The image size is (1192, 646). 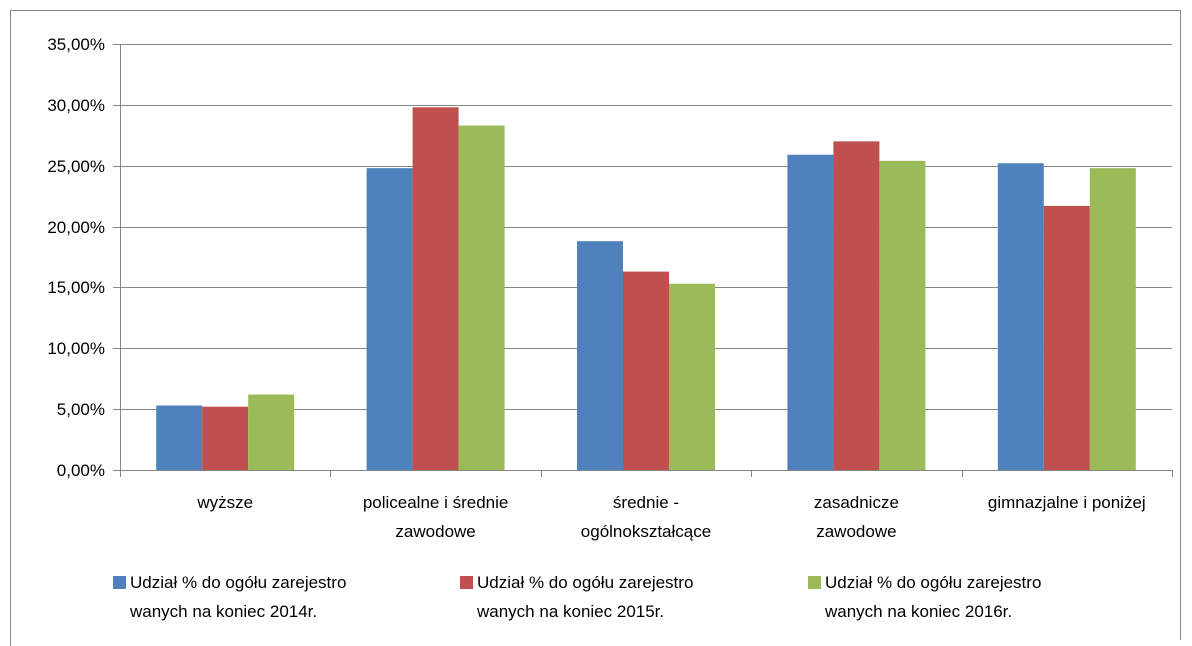 What do you see at coordinates (76, 44) in the screenshot?
I see `y-tick-label: 35,00%` at bounding box center [76, 44].